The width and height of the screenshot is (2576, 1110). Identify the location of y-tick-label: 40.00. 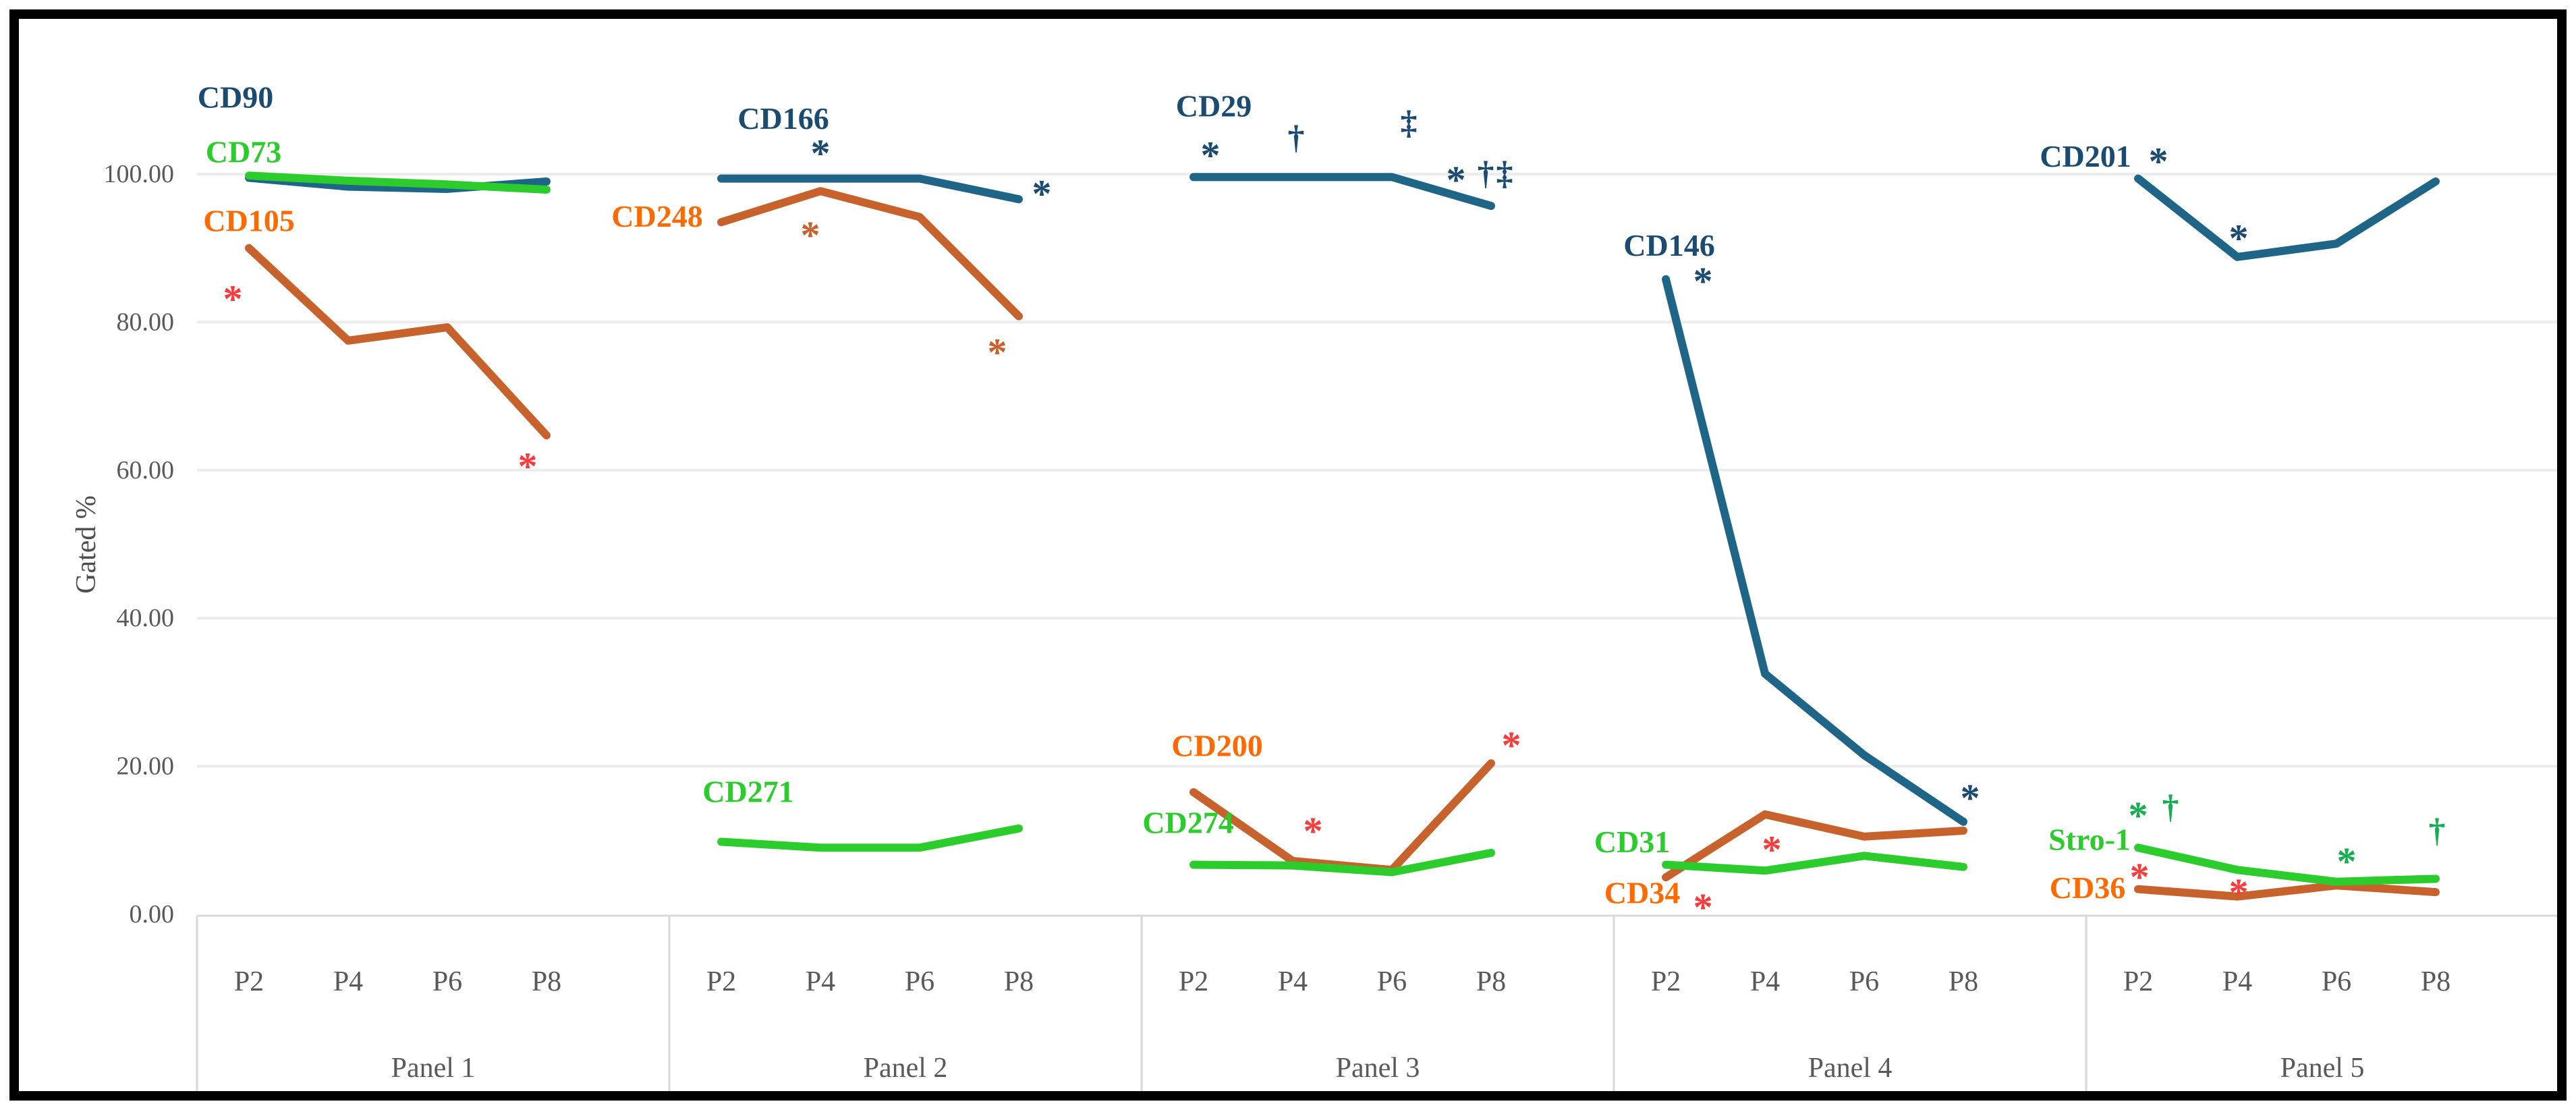
(146, 618).